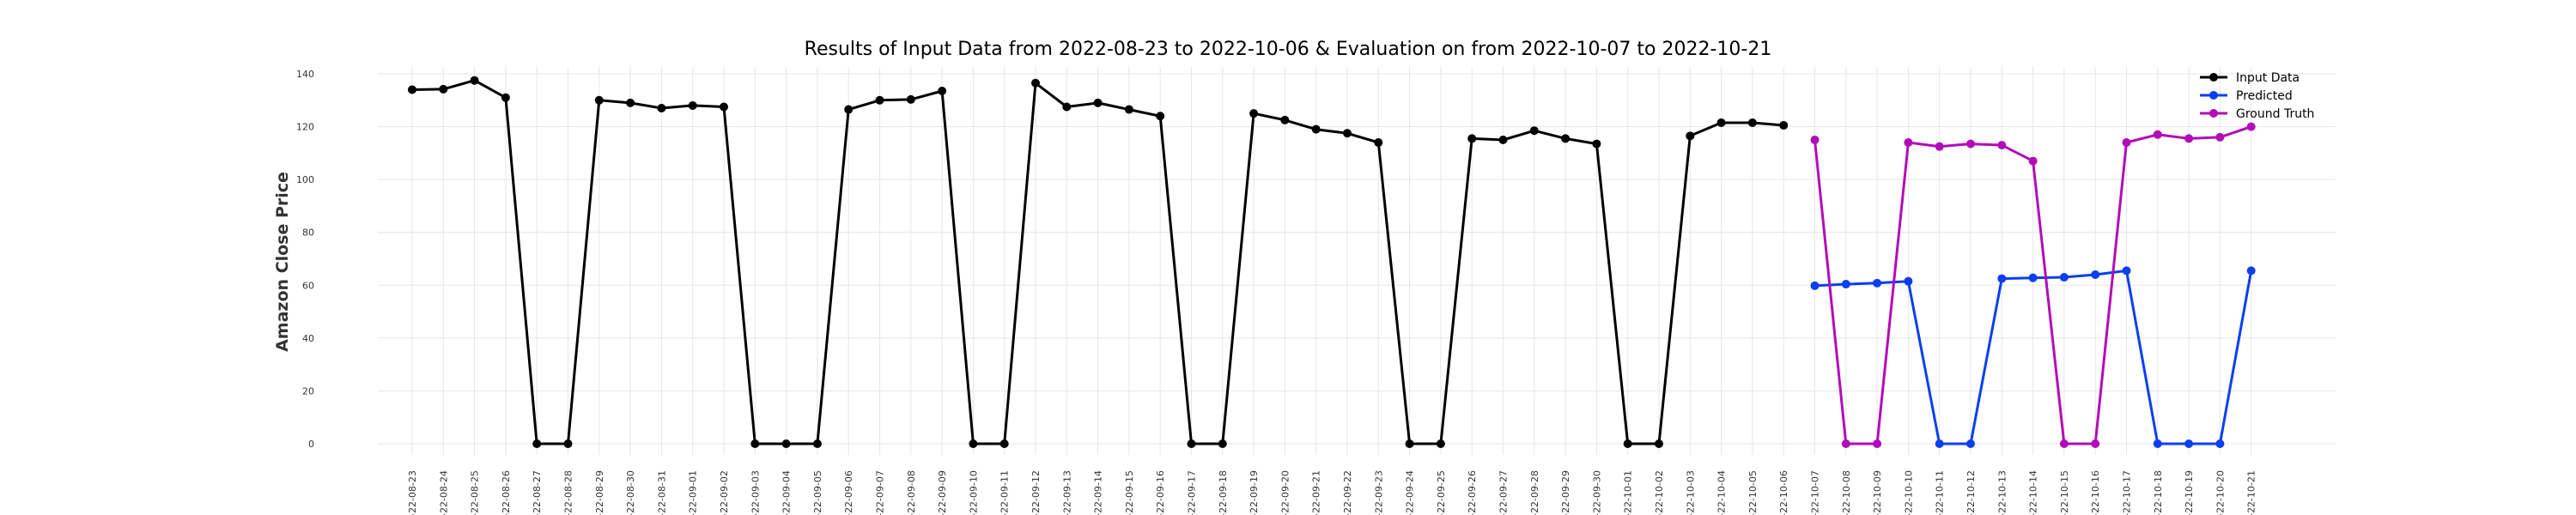 The height and width of the screenshot is (515, 2576). What do you see at coordinates (537, 492) in the screenshot?
I see `x-tick-label: -22-08-27` at bounding box center [537, 492].